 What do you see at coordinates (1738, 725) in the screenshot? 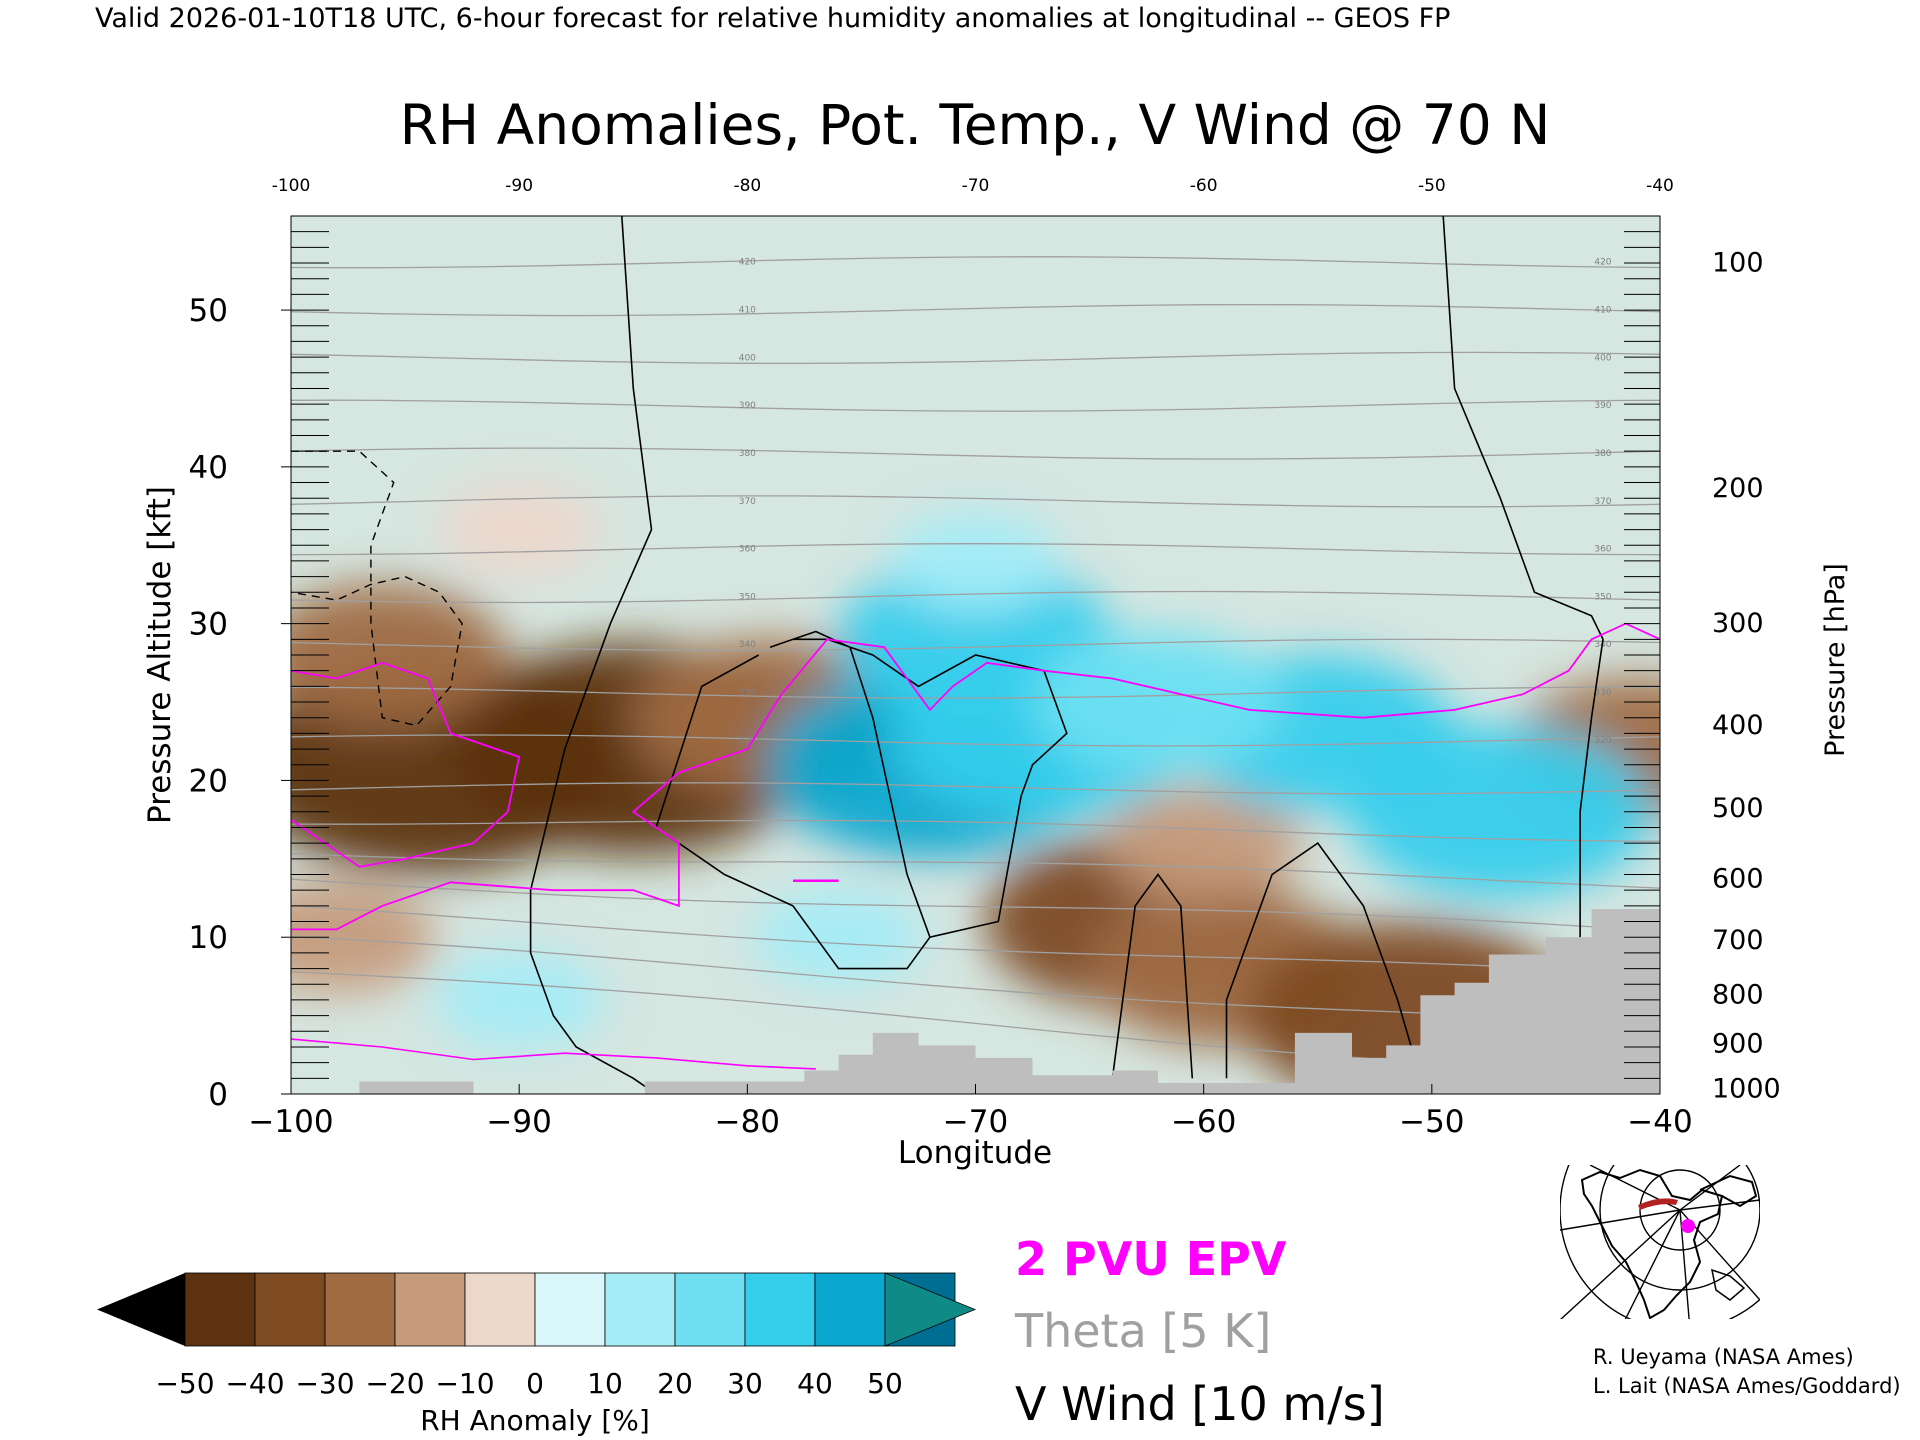
I see `pressure-tick-label: 400` at bounding box center [1738, 725].